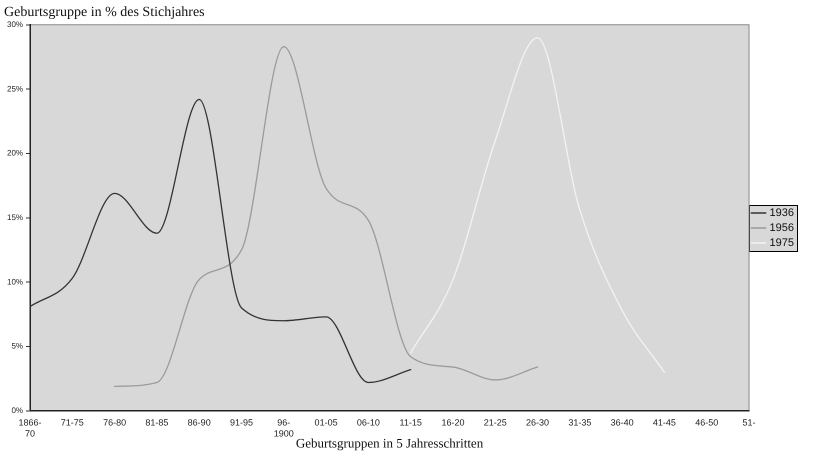  I want to click on x-tick-label: 06-10, so click(368, 423).